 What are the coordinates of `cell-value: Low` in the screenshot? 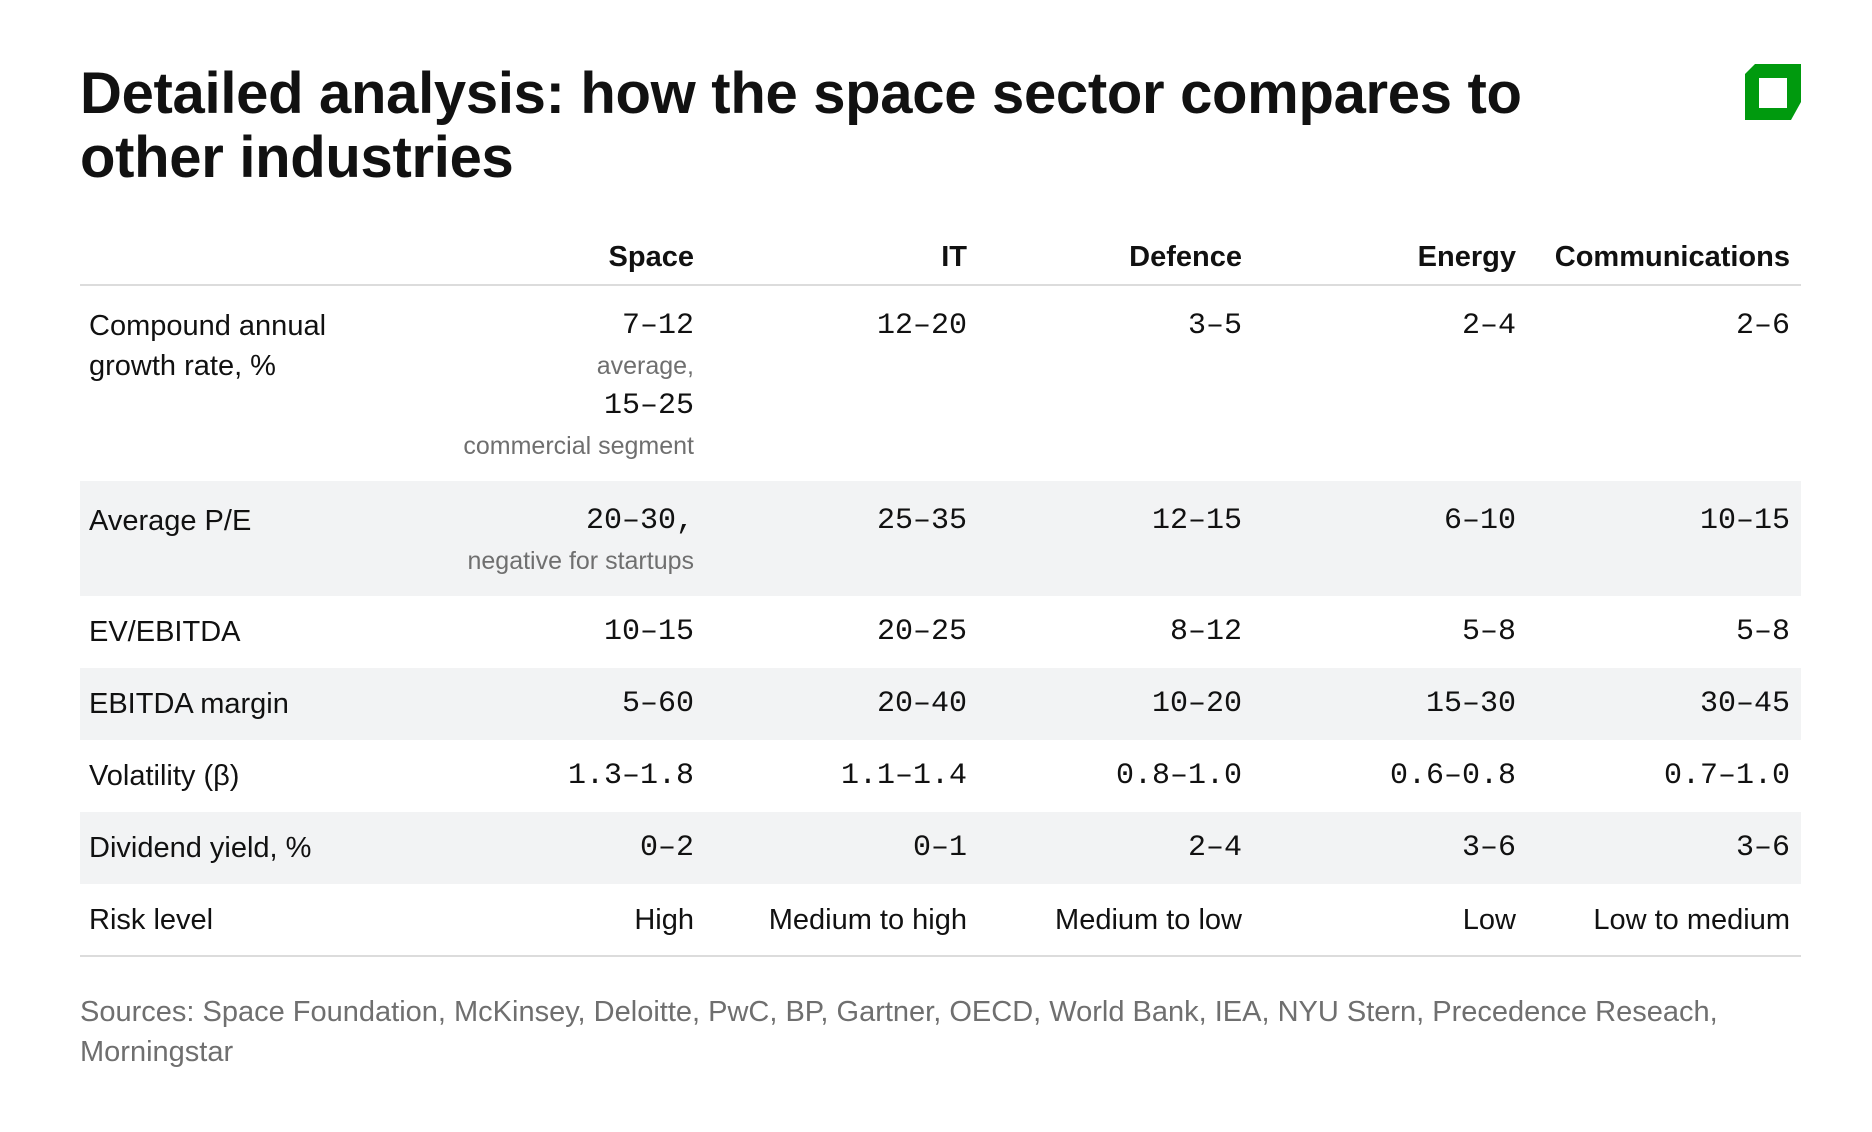 It's located at (1489, 920).